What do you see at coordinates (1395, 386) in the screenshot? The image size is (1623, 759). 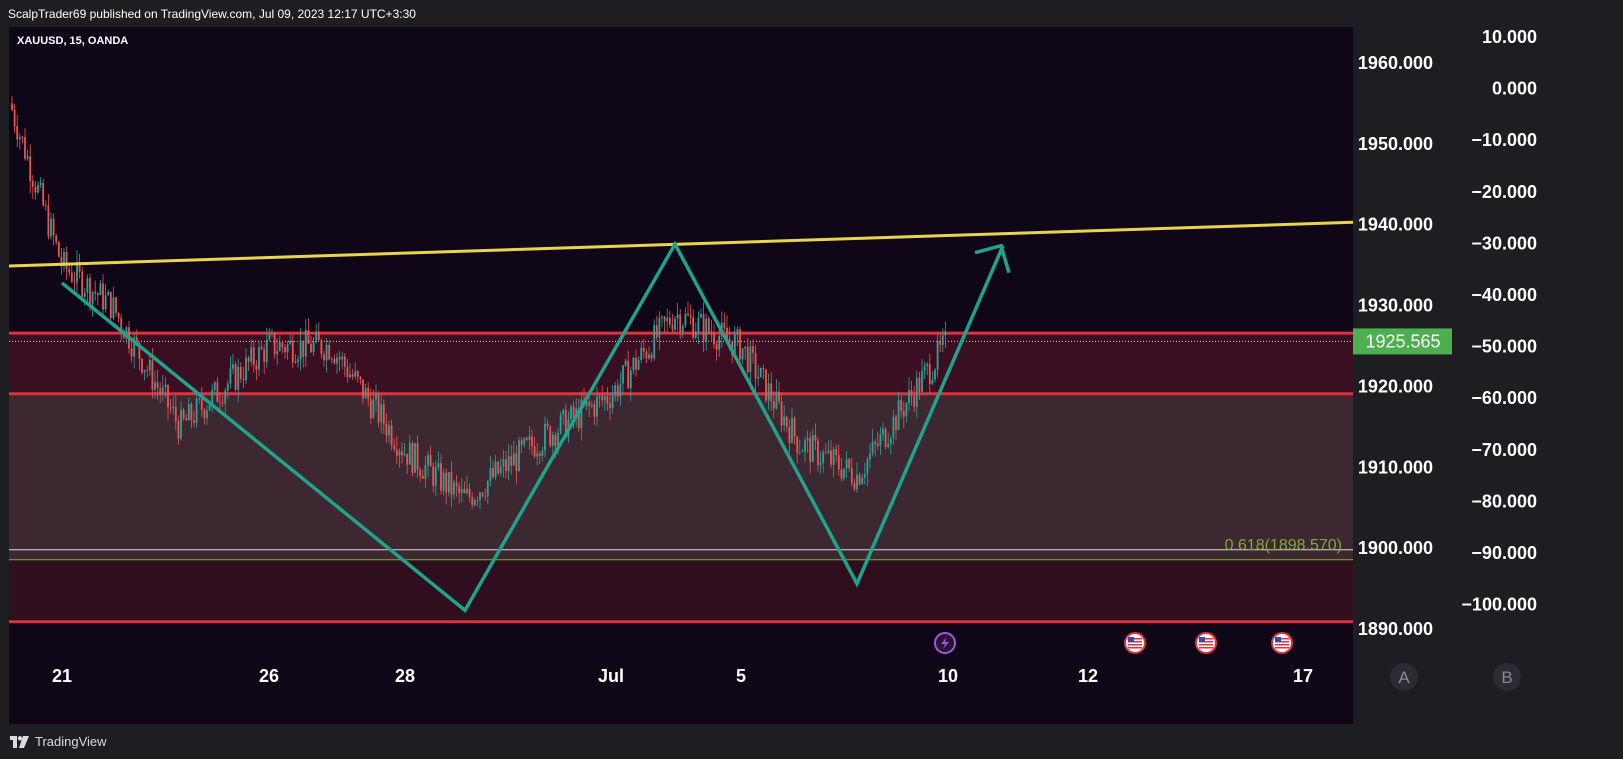 I see `price-tick-label: 1920.000` at bounding box center [1395, 386].